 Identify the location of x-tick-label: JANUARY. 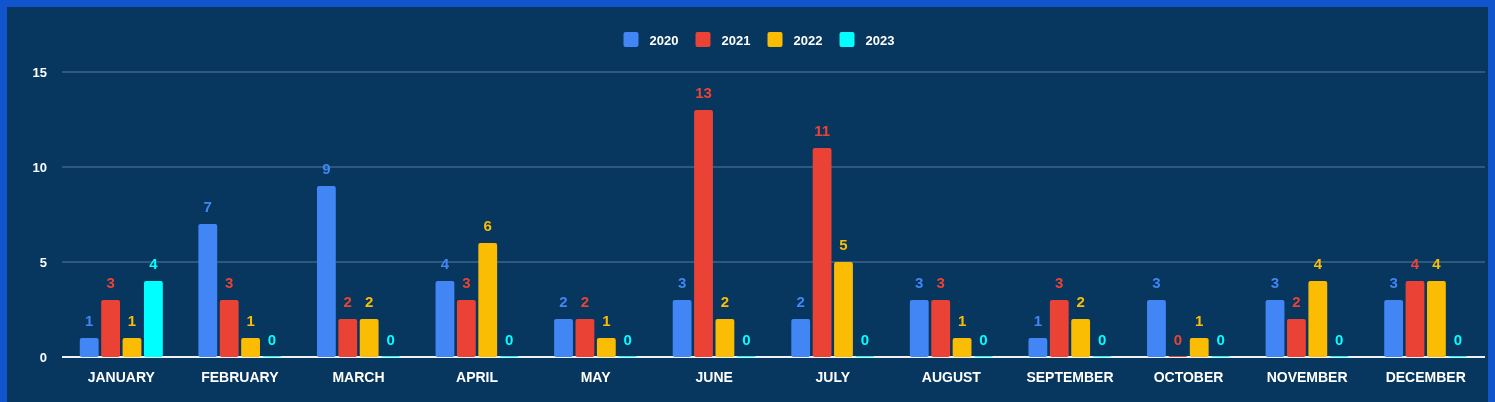
(121, 377).